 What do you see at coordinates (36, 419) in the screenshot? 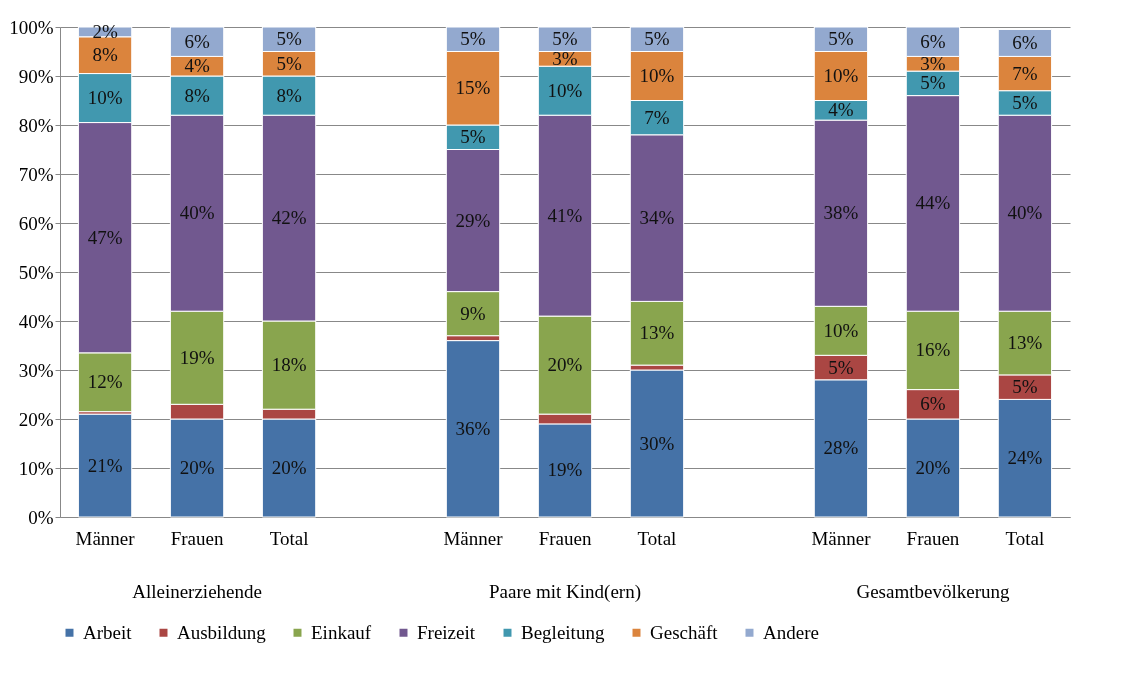
I see `y-tick-label: 20%` at bounding box center [36, 419].